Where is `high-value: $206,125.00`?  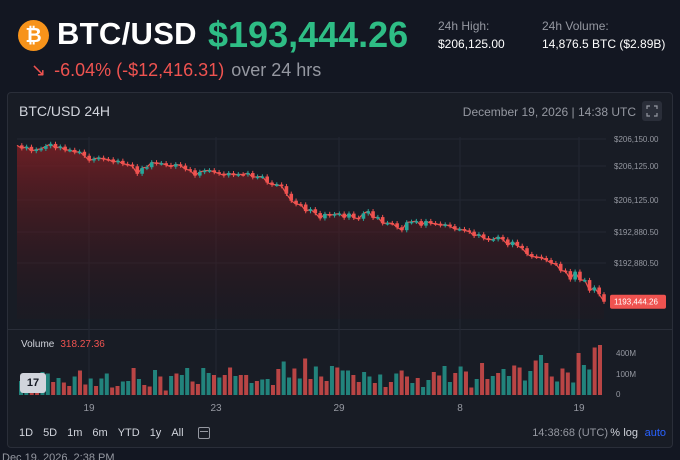 high-value: $206,125.00 is located at coordinates (471, 44).